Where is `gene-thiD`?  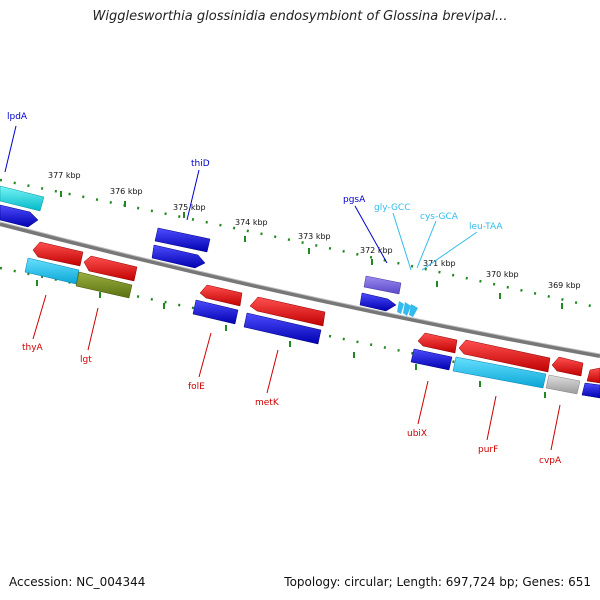
gene-thiD is located at coordinates (182, 240).